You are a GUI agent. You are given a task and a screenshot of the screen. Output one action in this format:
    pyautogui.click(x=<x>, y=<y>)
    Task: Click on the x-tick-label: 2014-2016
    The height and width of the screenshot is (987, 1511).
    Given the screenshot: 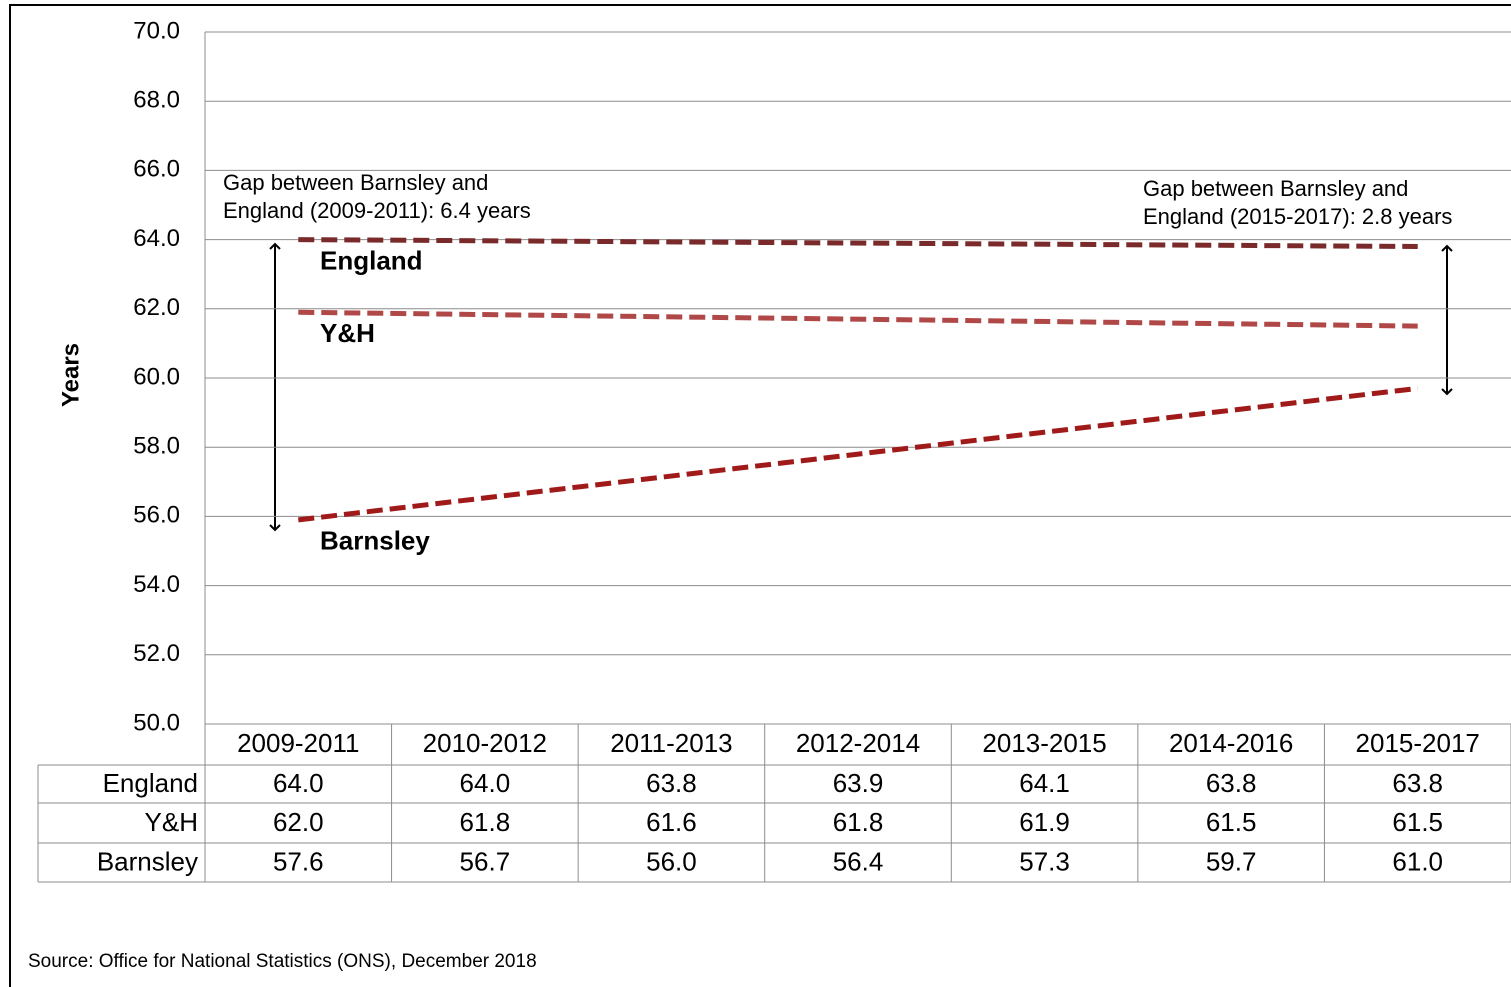 What is the action you would take?
    pyautogui.click(x=1231, y=743)
    